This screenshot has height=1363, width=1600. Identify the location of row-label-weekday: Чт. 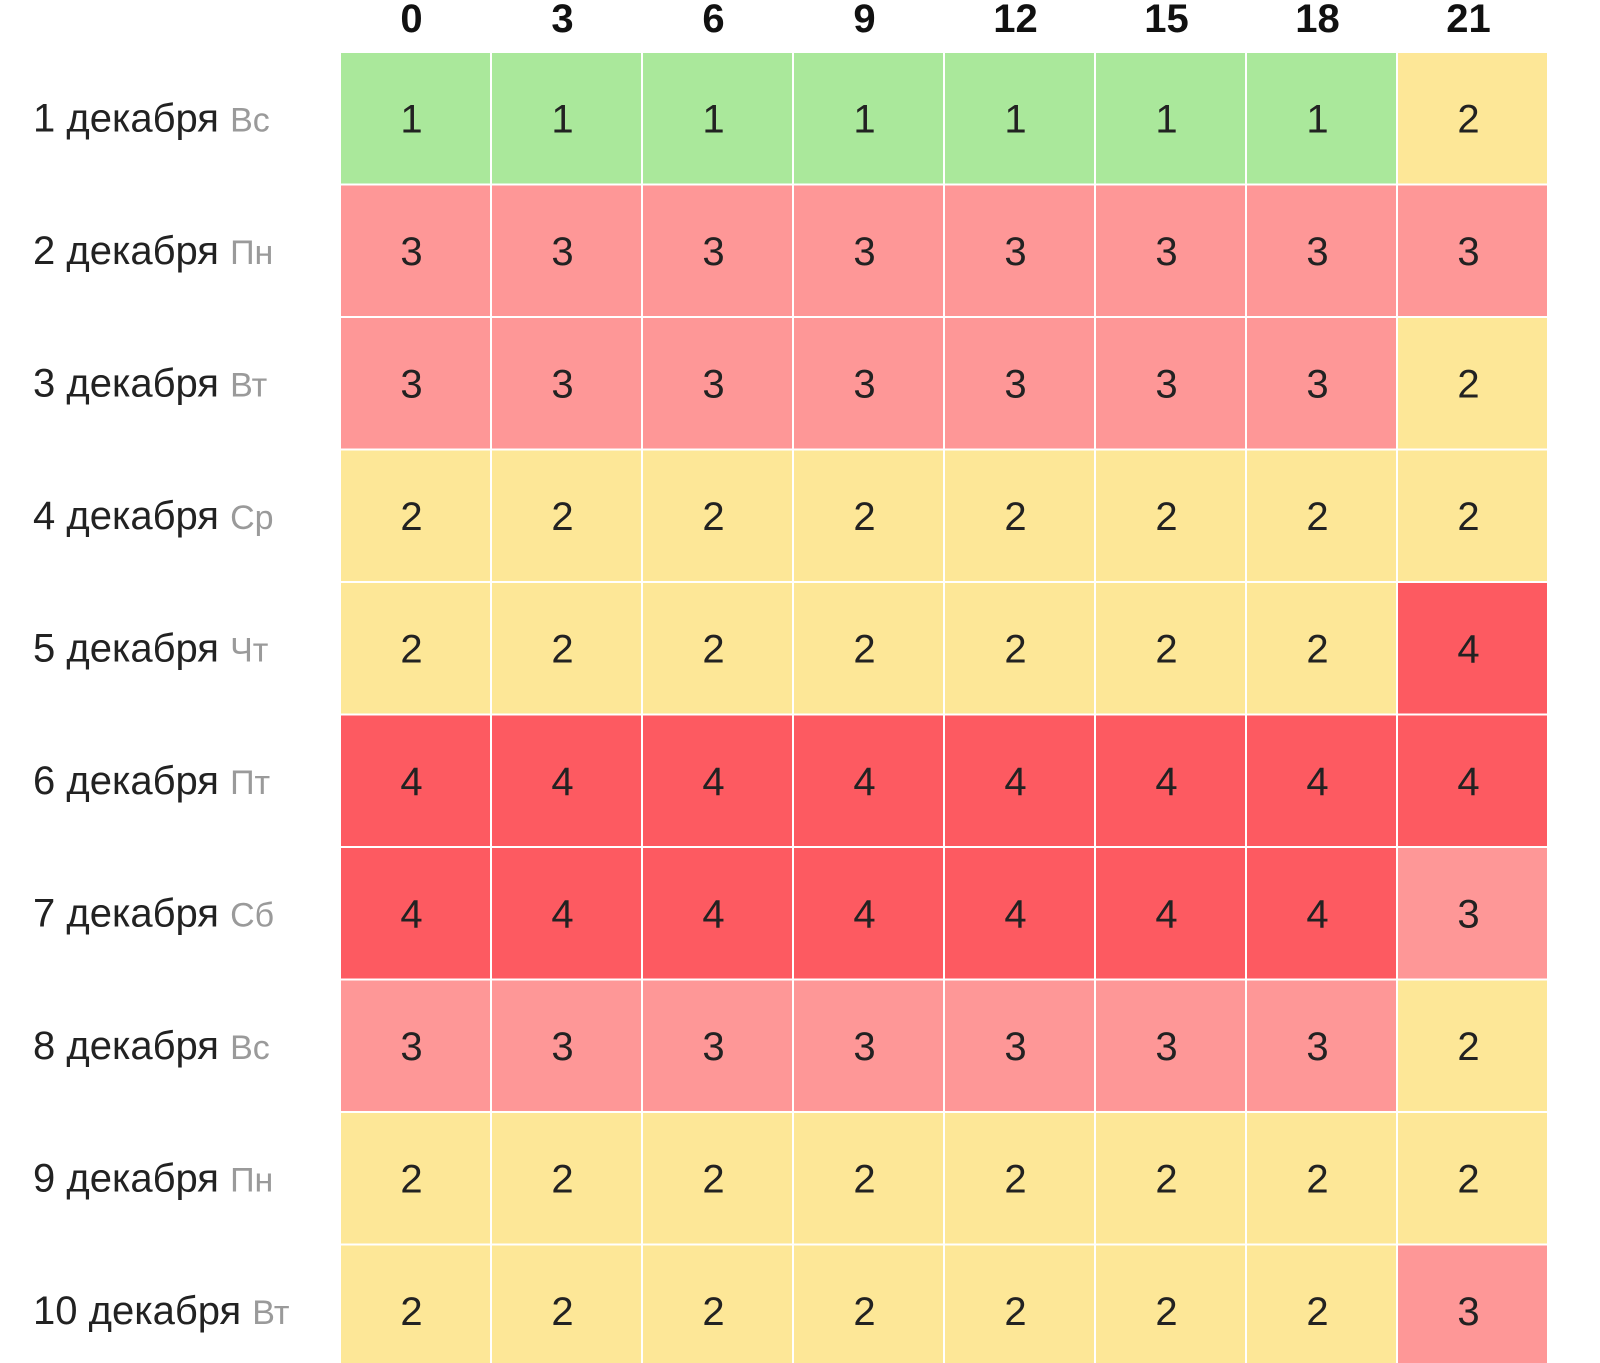
(249, 650).